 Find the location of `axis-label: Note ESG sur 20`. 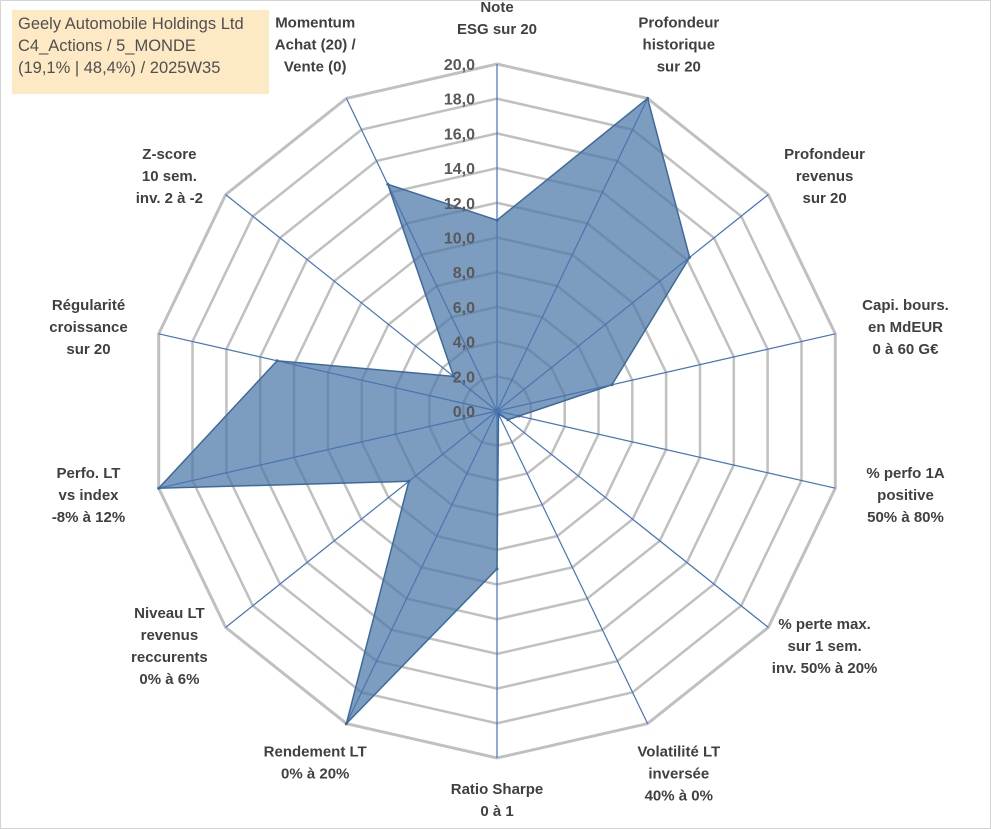

axis-label: Note ESG sur 20 is located at coordinates (497, 19).